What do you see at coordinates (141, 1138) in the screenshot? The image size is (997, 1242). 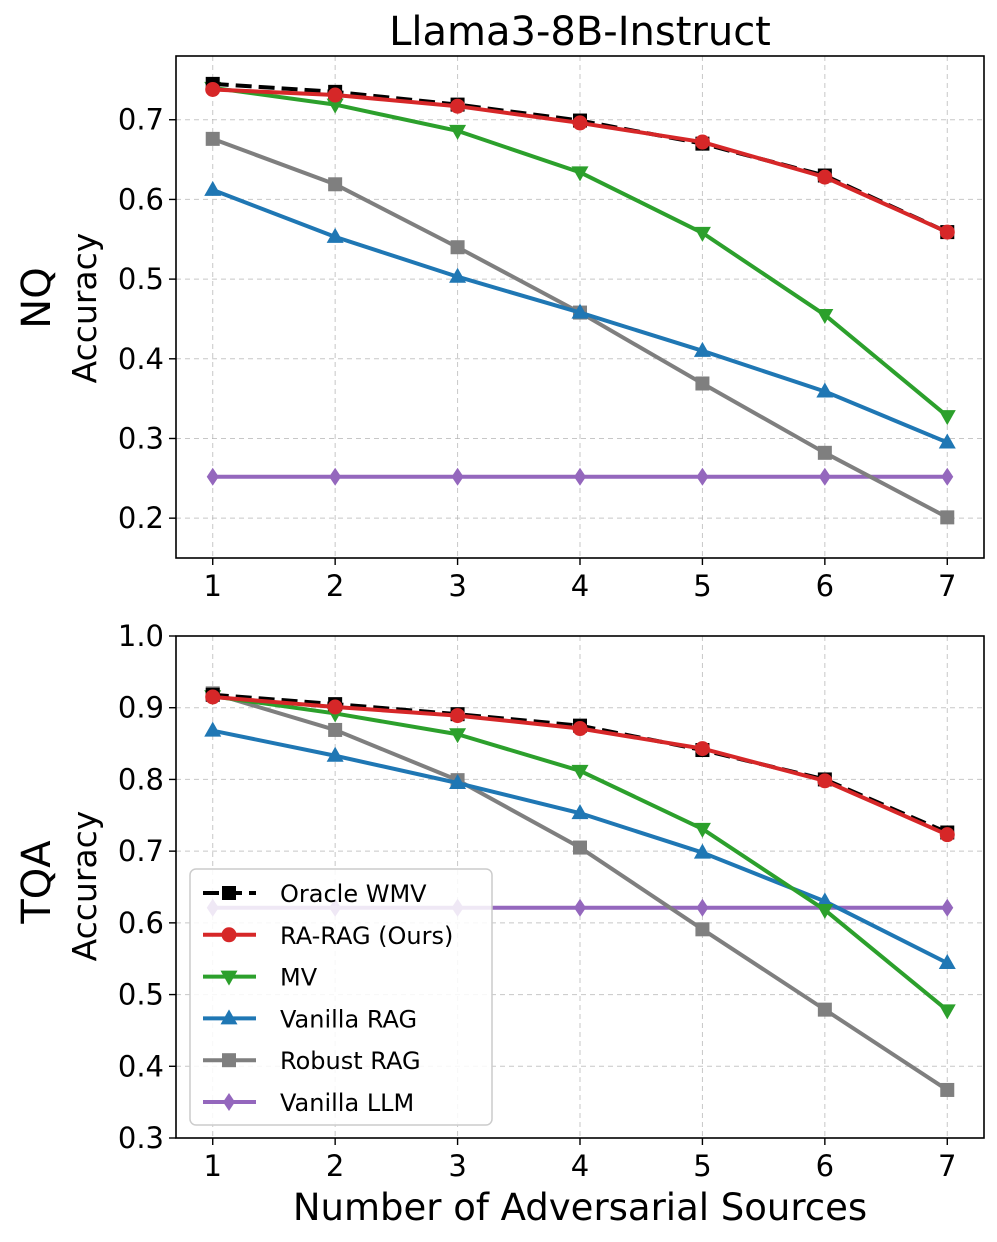 I see `tqa-y-tick-label: 0.3` at bounding box center [141, 1138].